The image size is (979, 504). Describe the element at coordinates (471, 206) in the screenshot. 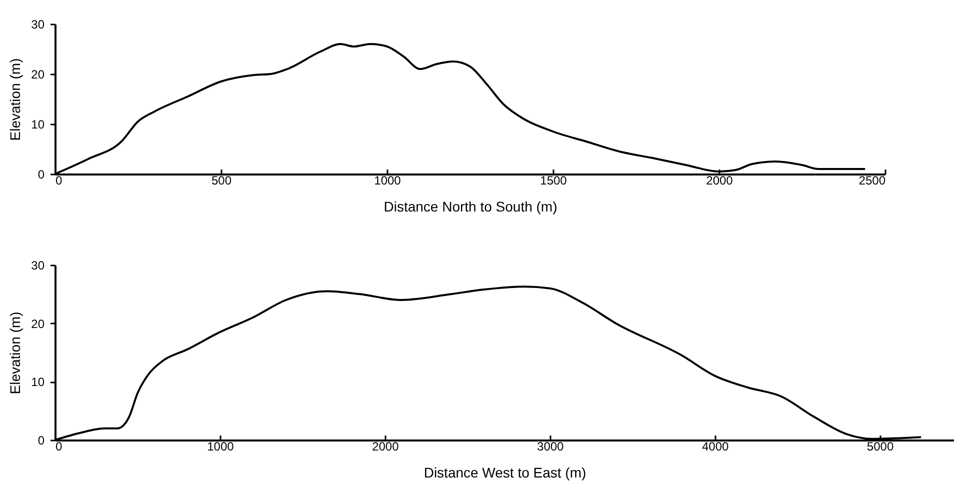

I see `x-axis-title: Distance North to South (m)` at that location.